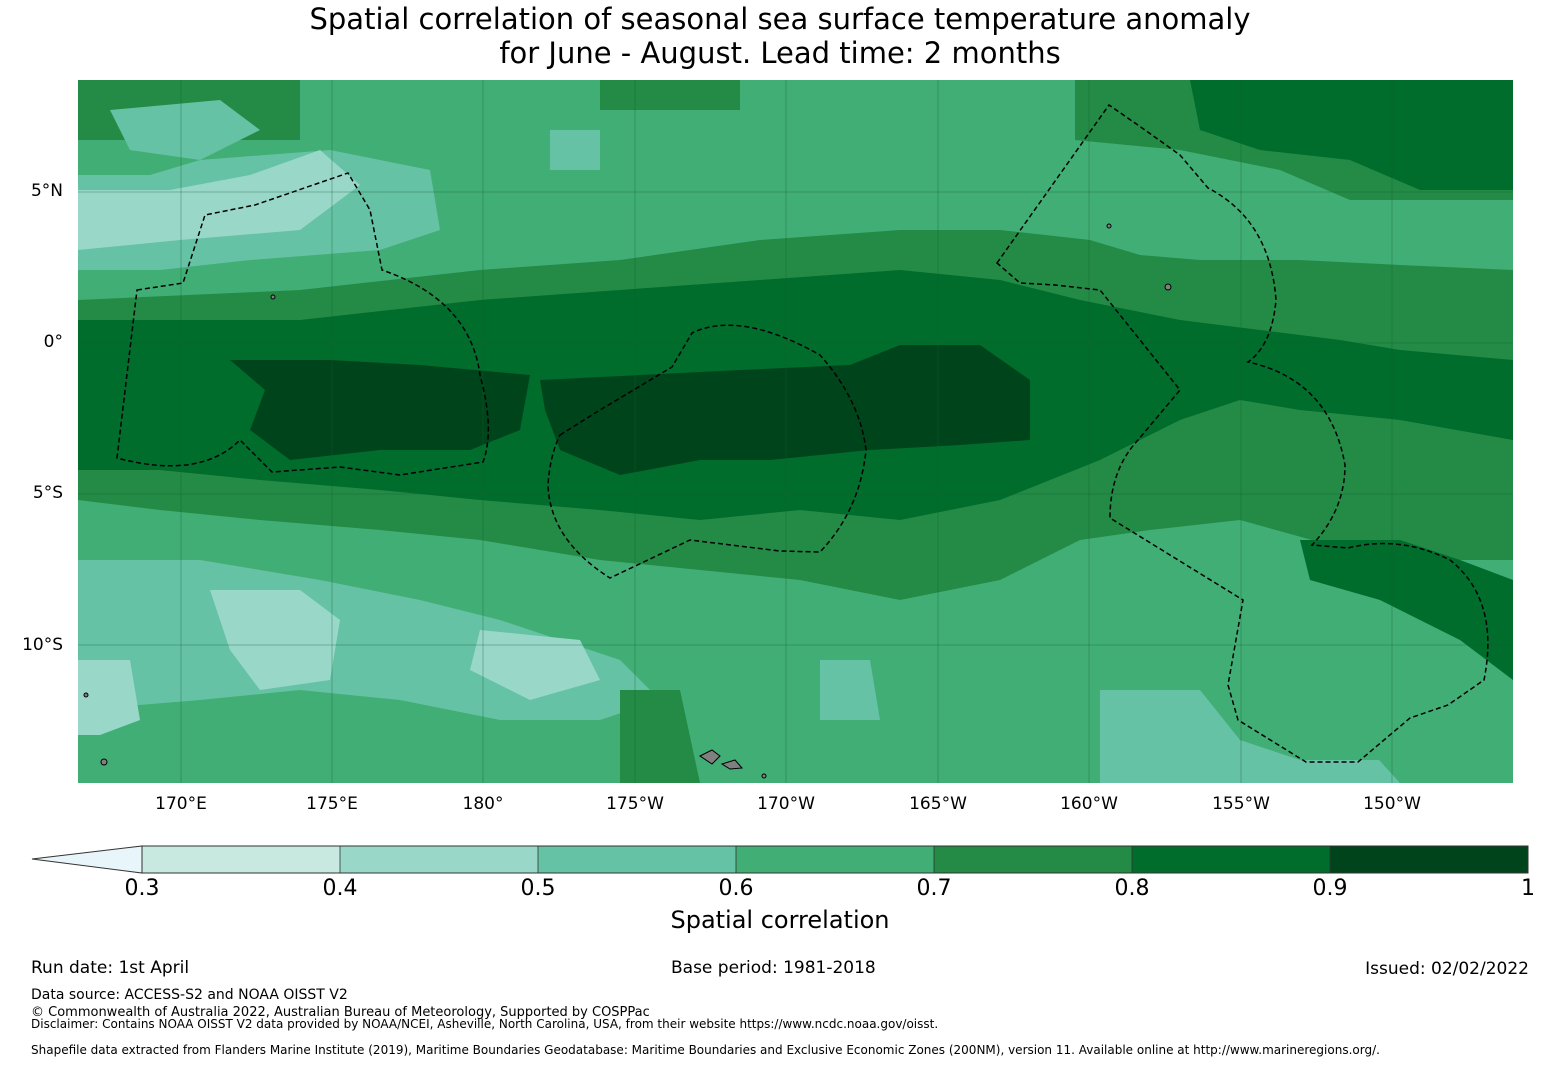 This screenshot has width=1560, height=1065. Describe the element at coordinates (938, 804) in the screenshot. I see `lon-label-165w: 165°W` at that location.